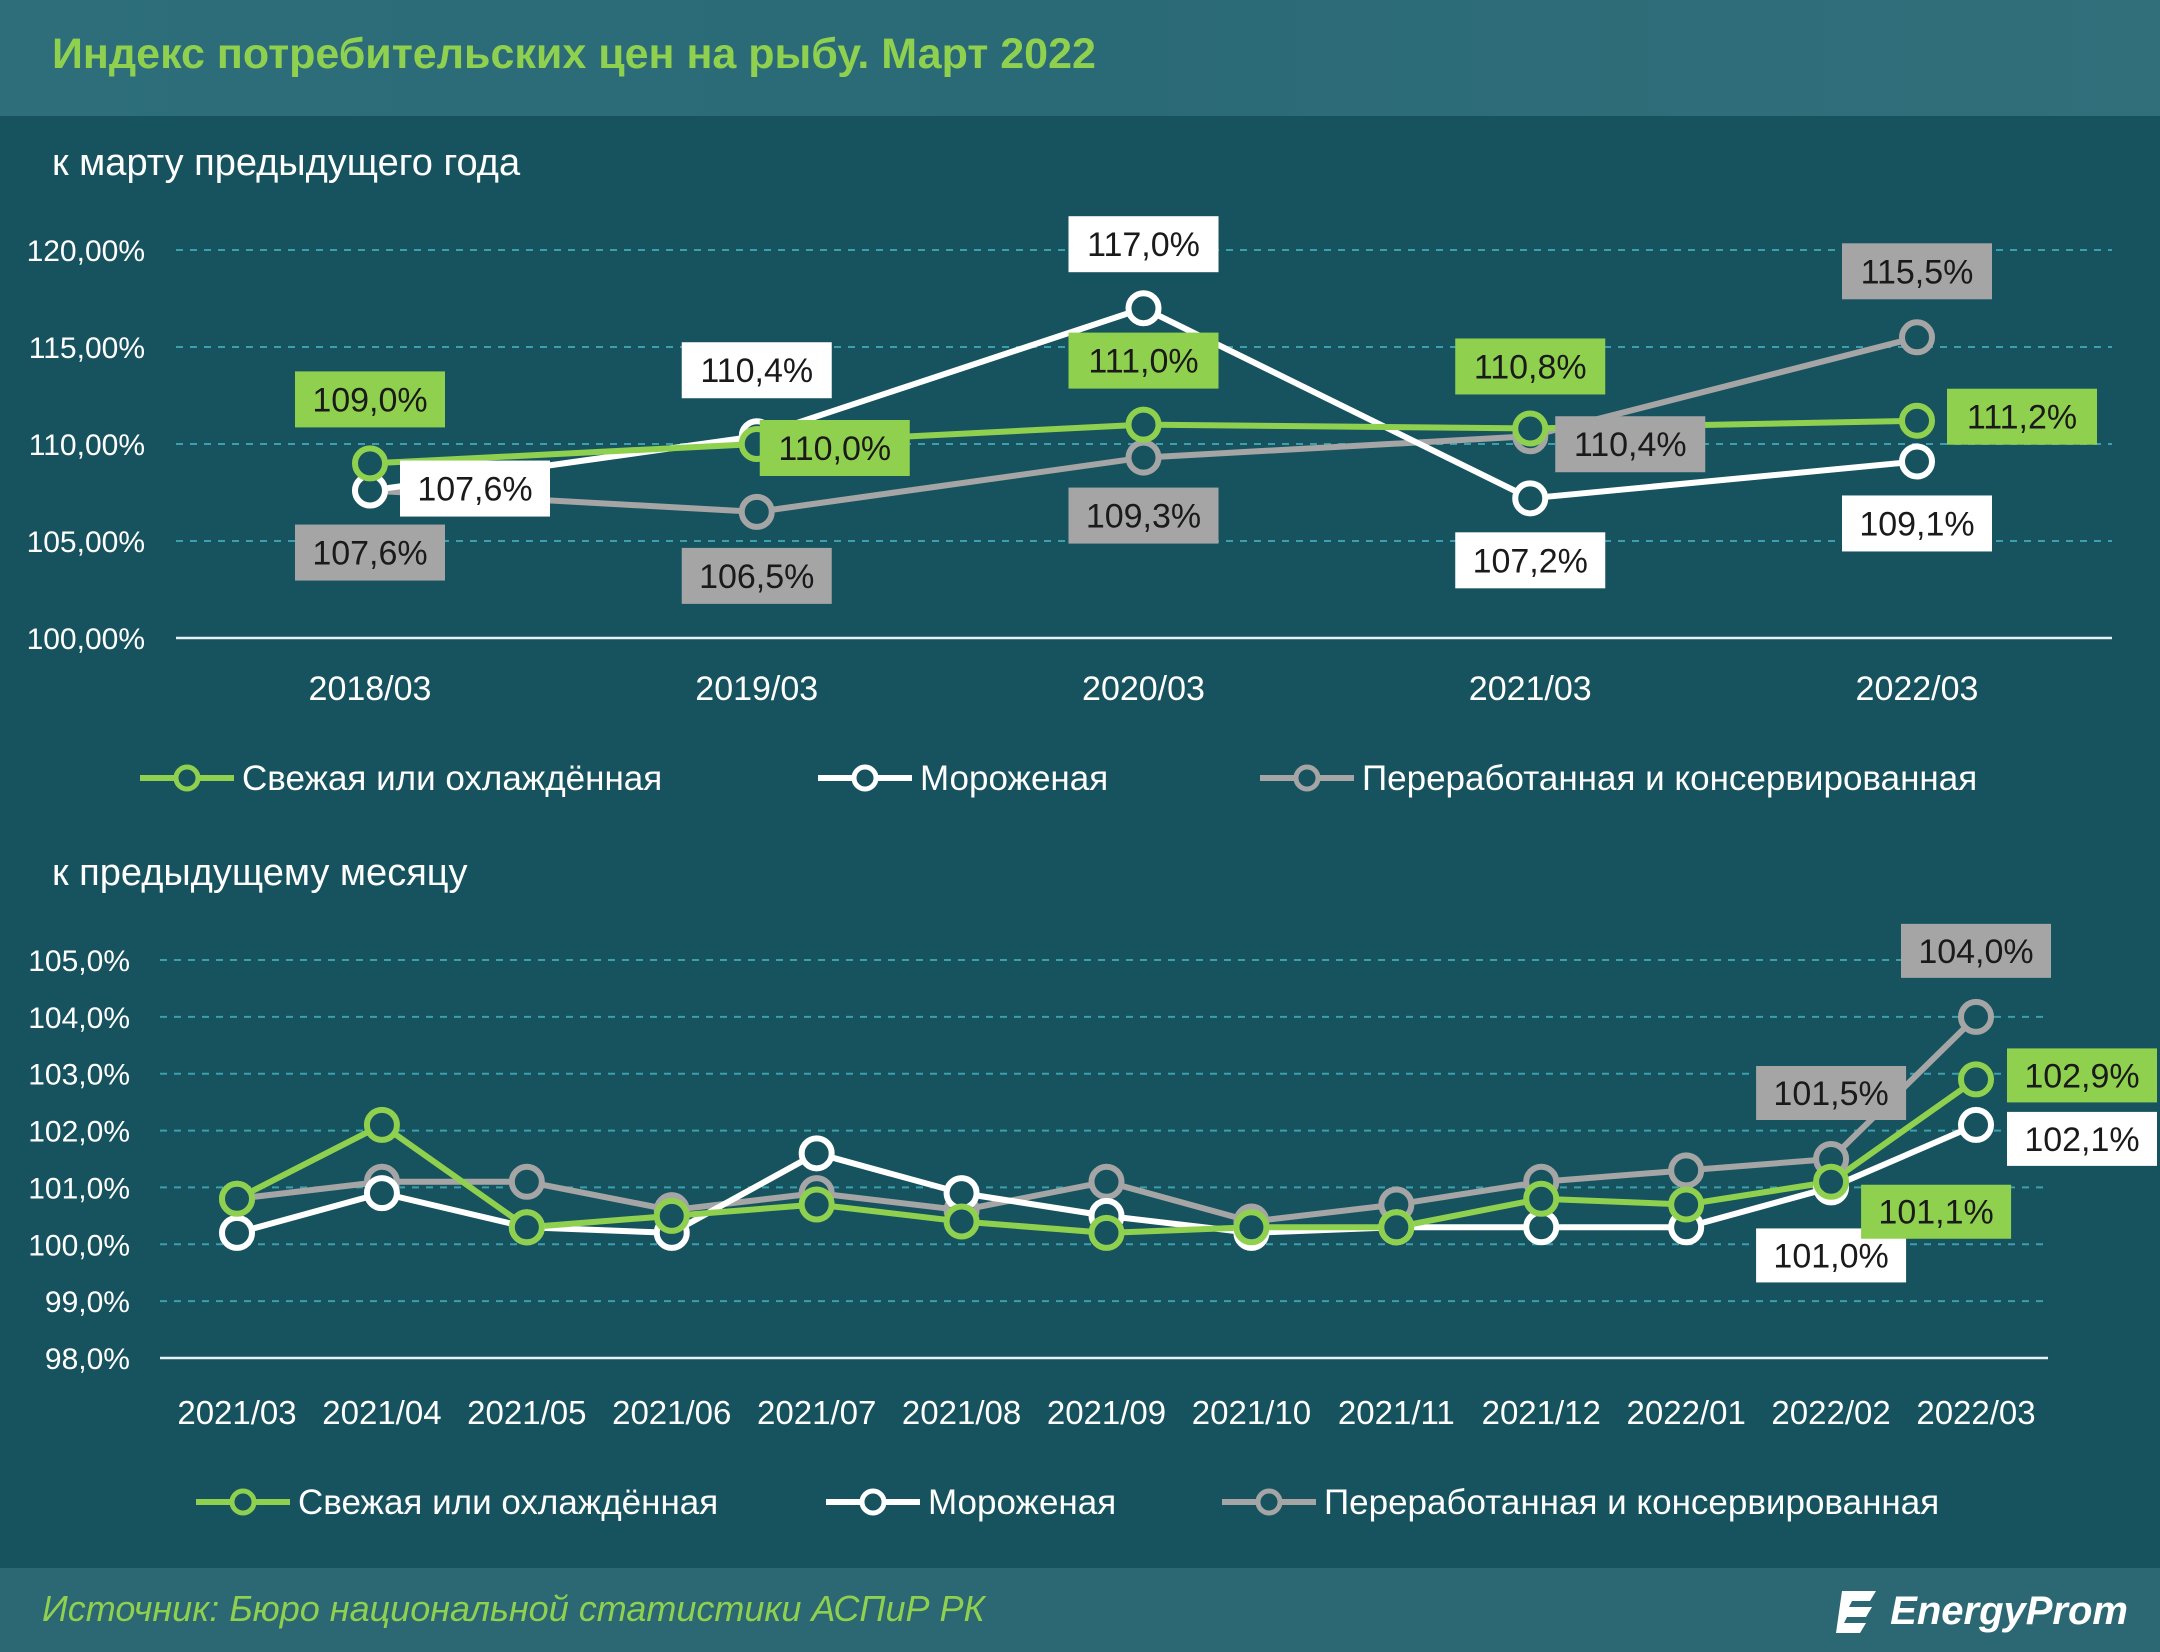  I want to click on legend-item: Переработанная и консервированная, so click(1580, 1502).